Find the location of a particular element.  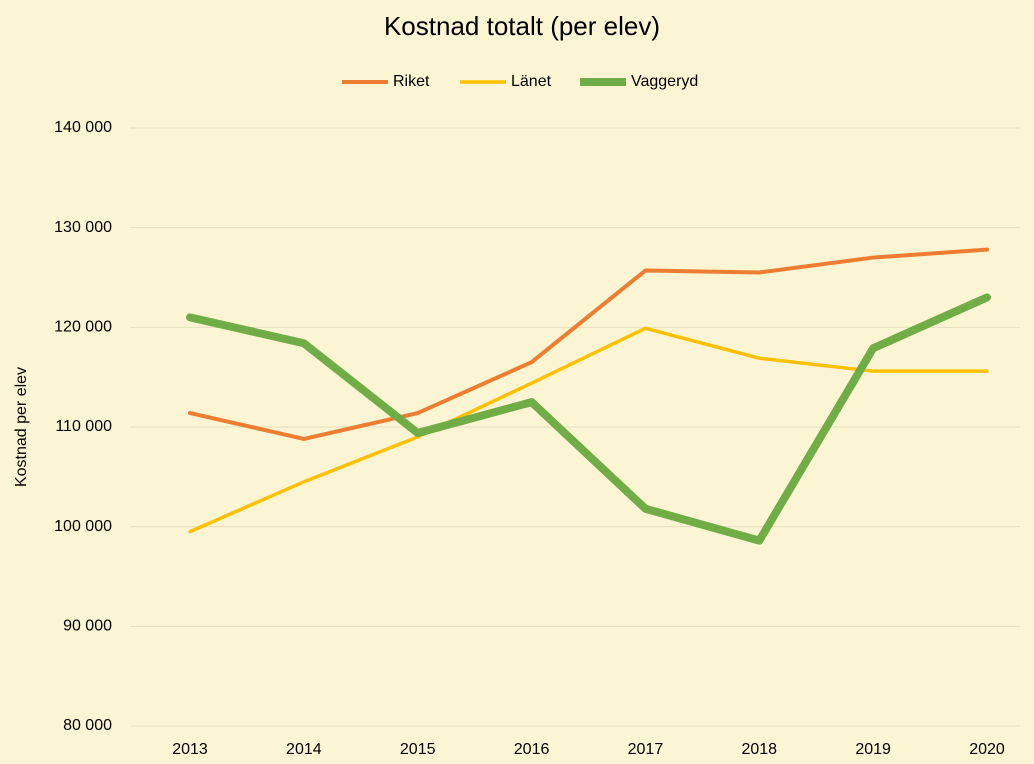

y-tick-label: 140 000 is located at coordinates (83, 127).